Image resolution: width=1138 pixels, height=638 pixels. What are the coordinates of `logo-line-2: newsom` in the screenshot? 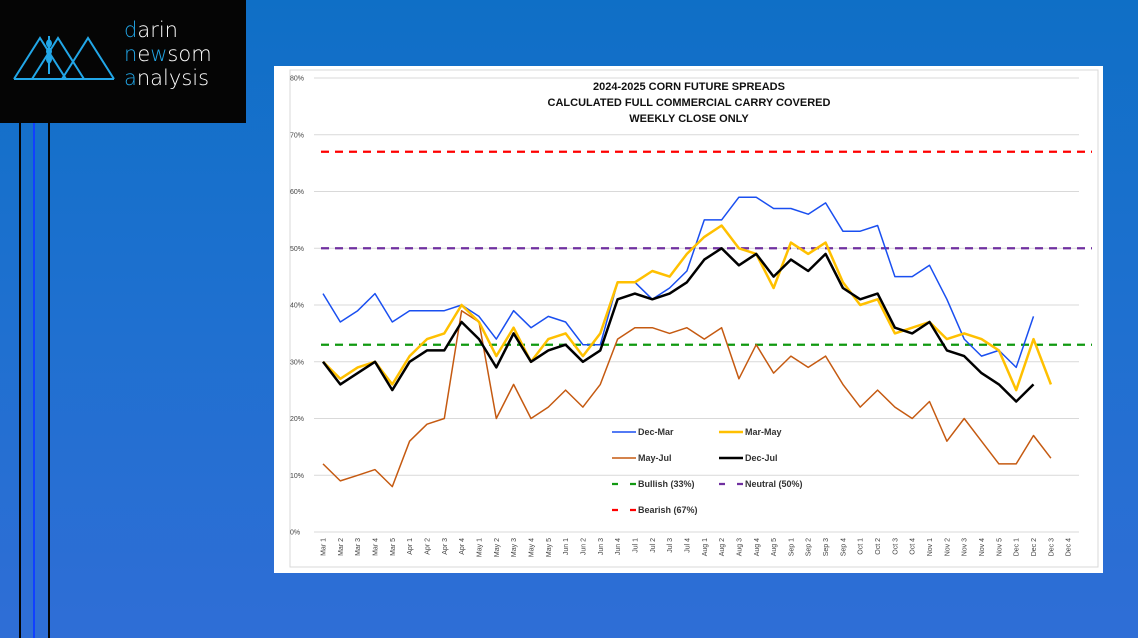 It's located at (168, 54).